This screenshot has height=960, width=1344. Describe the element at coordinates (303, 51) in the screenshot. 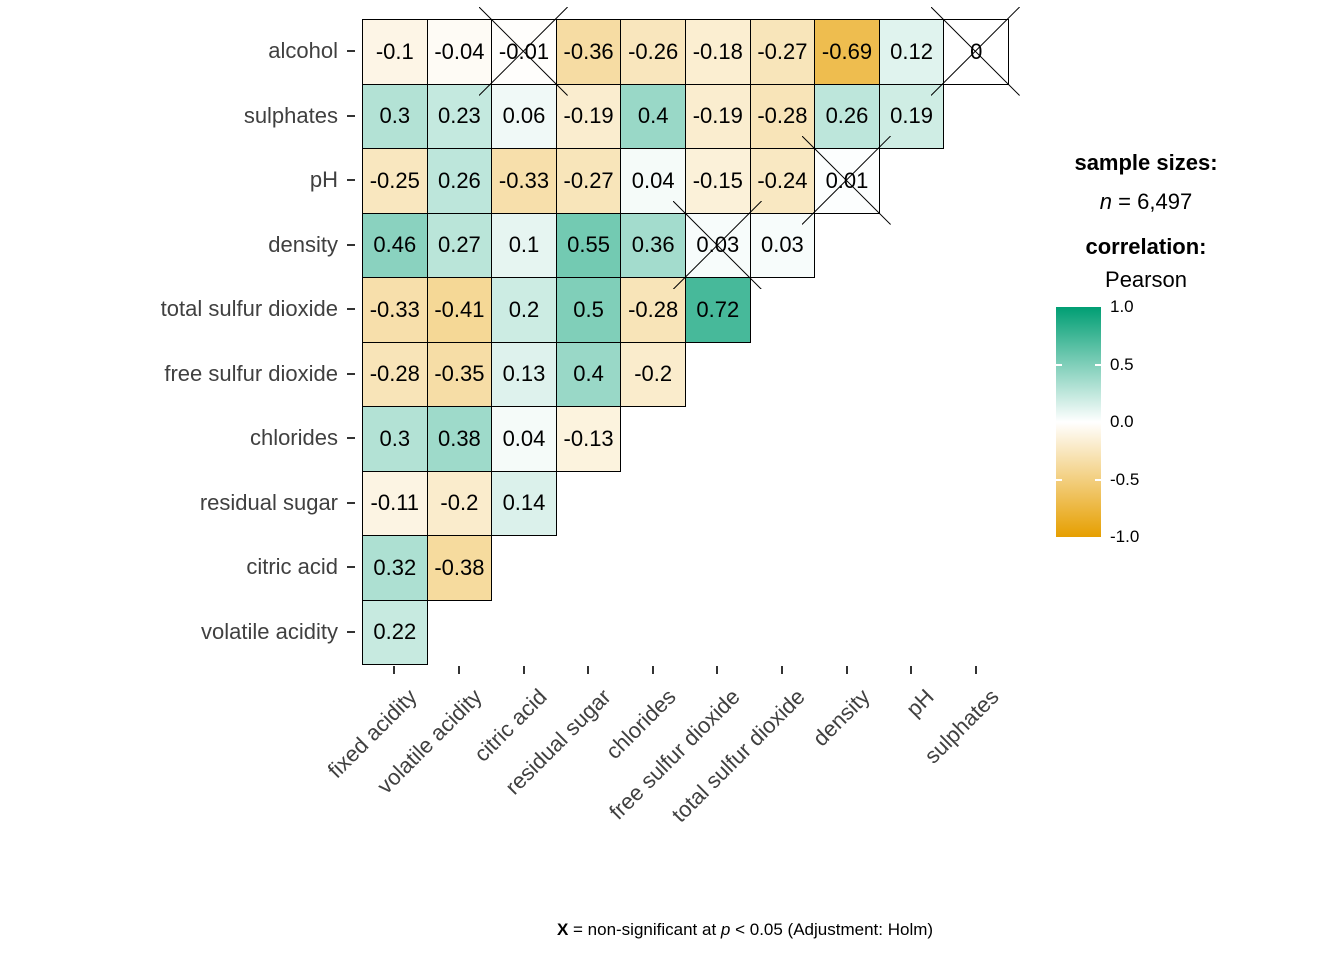

I see `y-axis-label: alcohol` at that location.